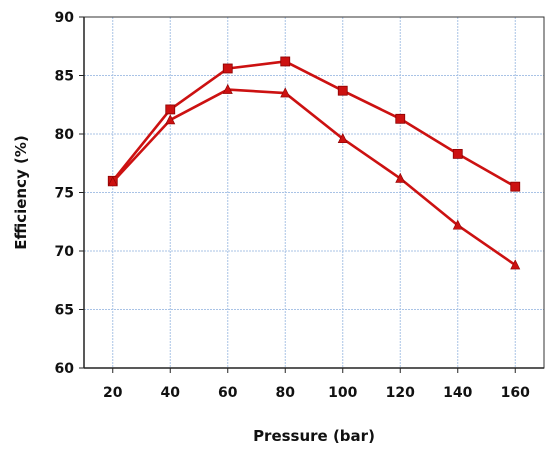 The image size is (558, 454). Describe the element at coordinates (64, 194) in the screenshot. I see `y-tick-label: 75` at that location.